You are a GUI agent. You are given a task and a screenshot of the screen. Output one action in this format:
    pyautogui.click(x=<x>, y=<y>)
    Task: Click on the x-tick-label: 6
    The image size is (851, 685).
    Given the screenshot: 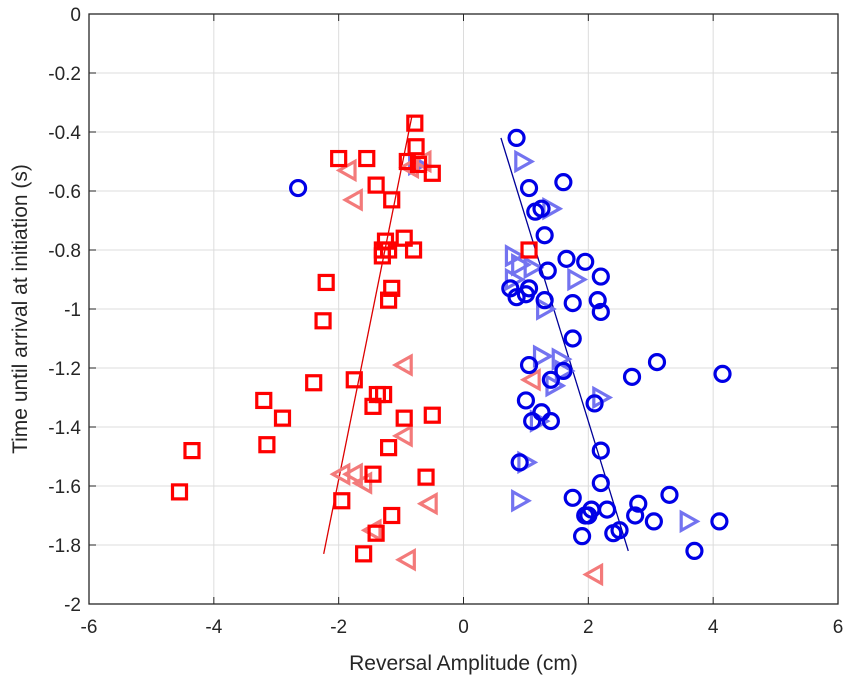 What is the action you would take?
    pyautogui.click(x=838, y=627)
    